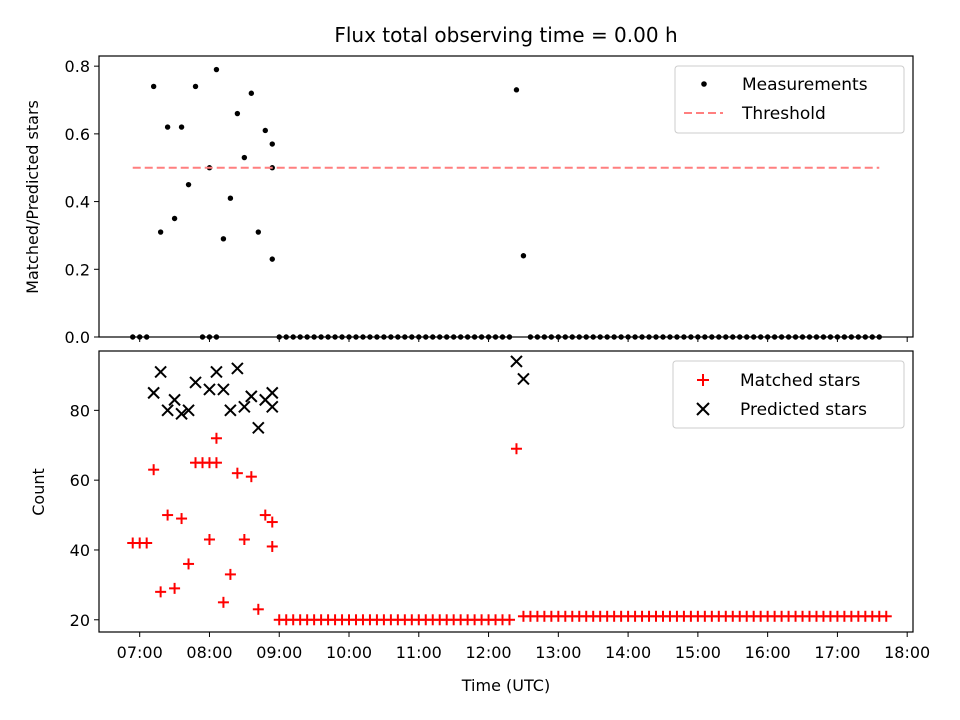 Image resolution: width=960 pixels, height=720 pixels. What do you see at coordinates (803, 410) in the screenshot?
I see `legend-predicted-label: Predicted stars` at bounding box center [803, 410].